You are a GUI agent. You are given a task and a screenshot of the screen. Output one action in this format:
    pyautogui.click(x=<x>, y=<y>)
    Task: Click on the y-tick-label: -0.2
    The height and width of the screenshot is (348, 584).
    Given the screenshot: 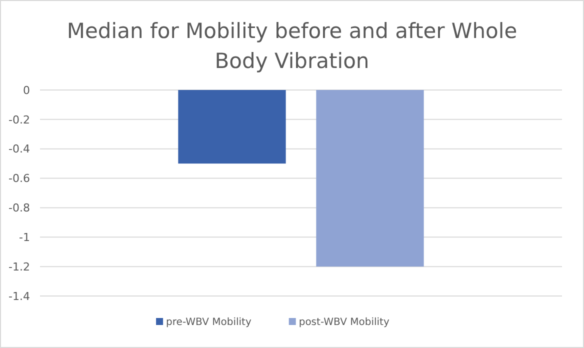 What is the action you would take?
    pyautogui.click(x=19, y=119)
    